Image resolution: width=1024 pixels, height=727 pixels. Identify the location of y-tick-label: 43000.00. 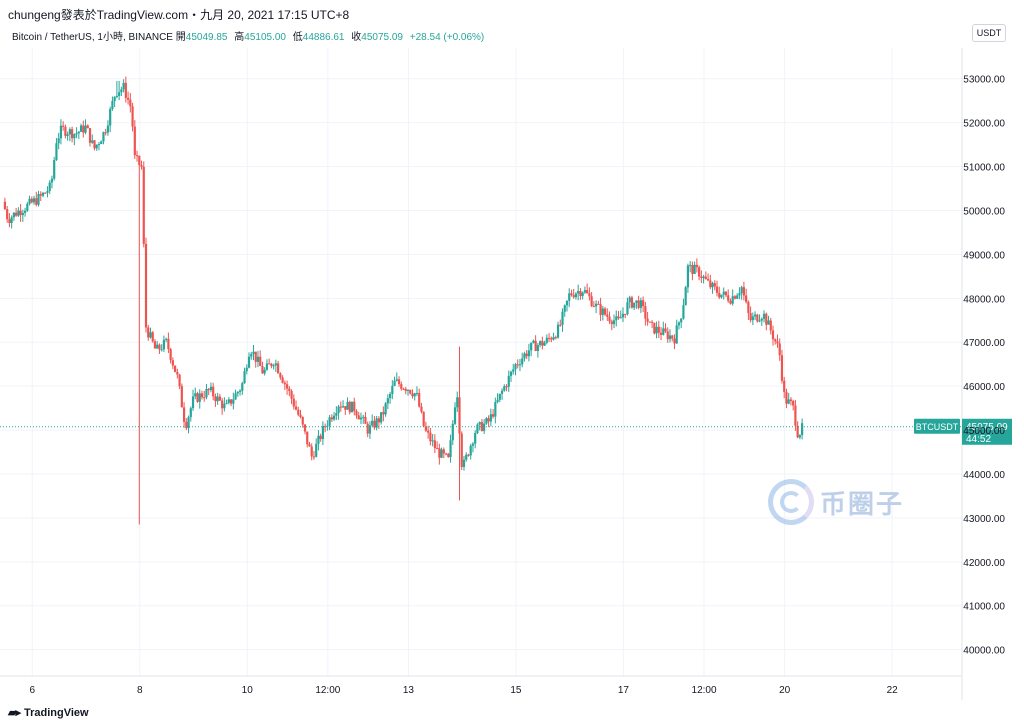
(984, 519).